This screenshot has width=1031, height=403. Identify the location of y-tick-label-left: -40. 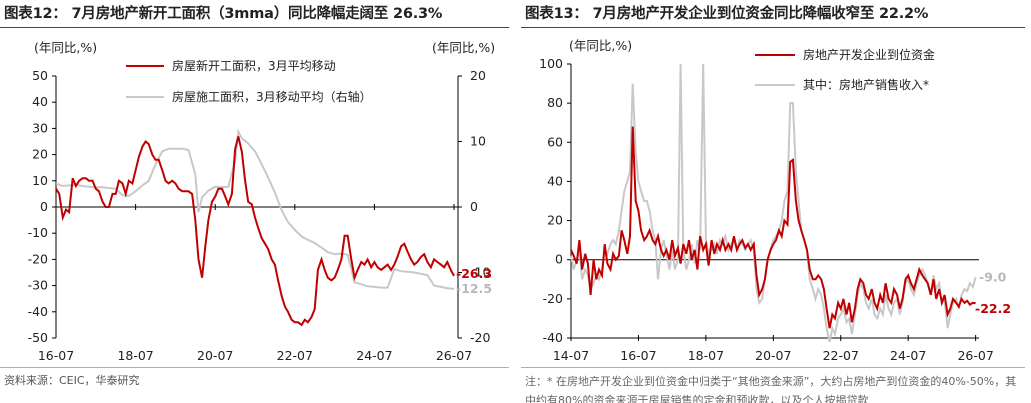
(38, 311).